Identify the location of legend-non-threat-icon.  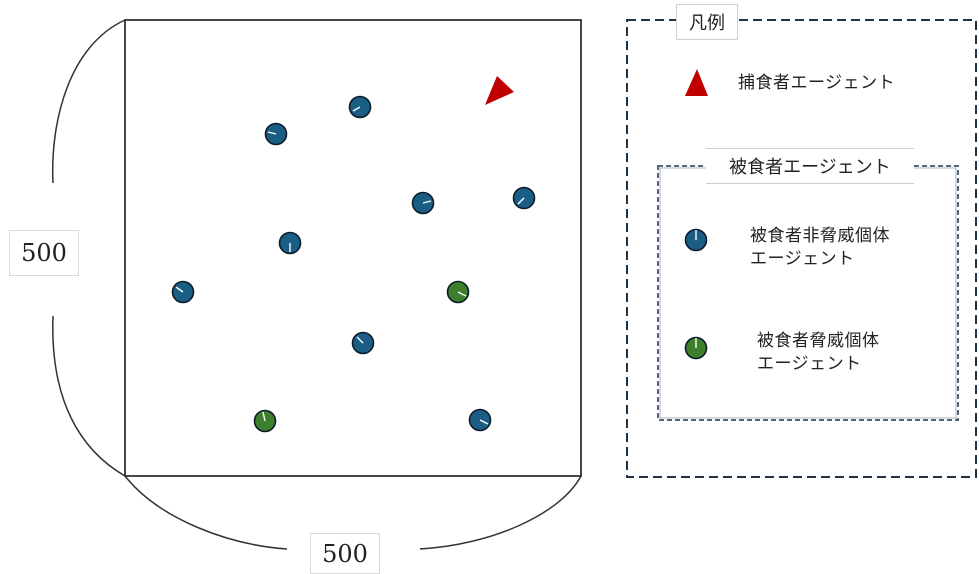
(696, 240).